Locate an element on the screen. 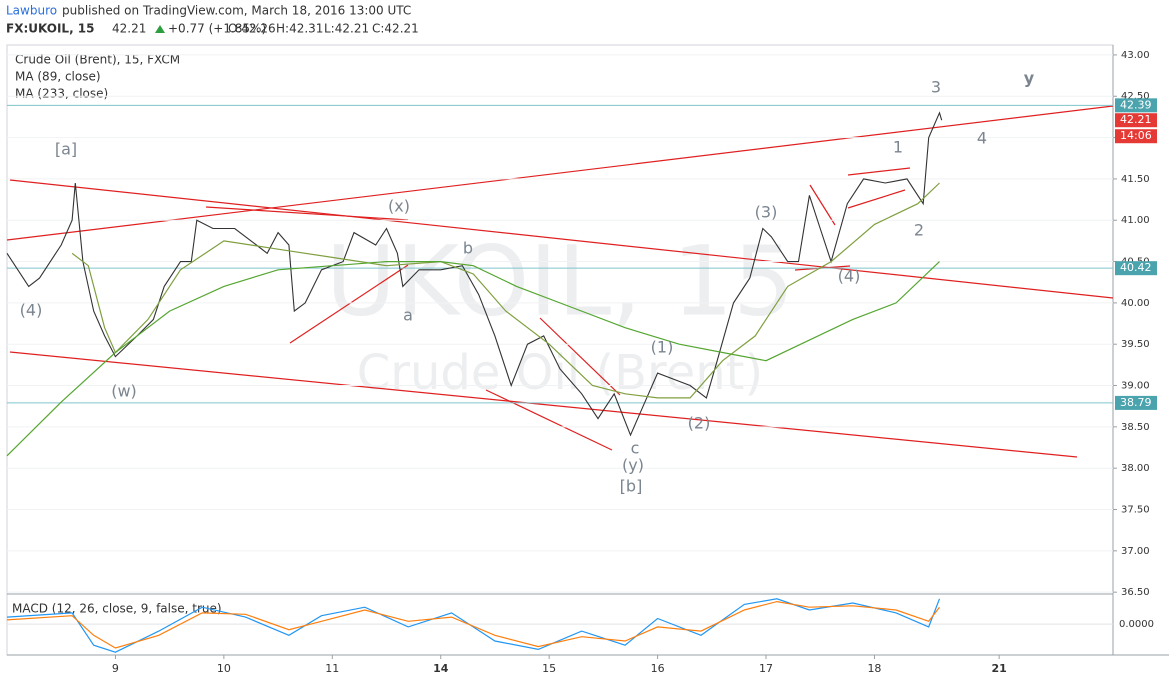 The width and height of the screenshot is (1169, 685). symbol: FX:UKOIL, 15 is located at coordinates (50, 29).